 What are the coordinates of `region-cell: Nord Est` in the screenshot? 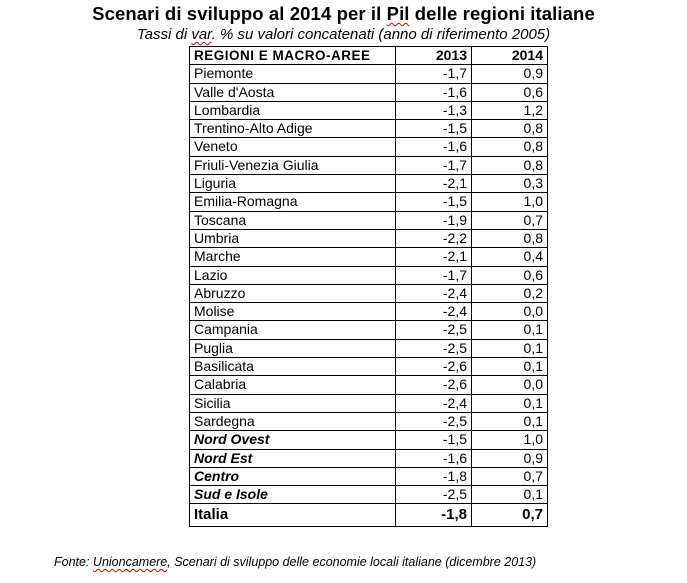 It's located at (292, 458).